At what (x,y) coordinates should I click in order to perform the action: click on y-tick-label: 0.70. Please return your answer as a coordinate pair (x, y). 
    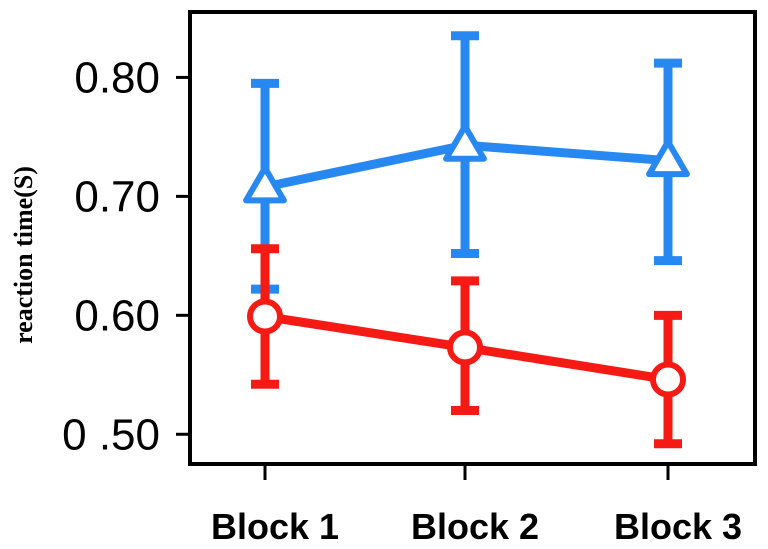
    Looking at the image, I should click on (117, 196).